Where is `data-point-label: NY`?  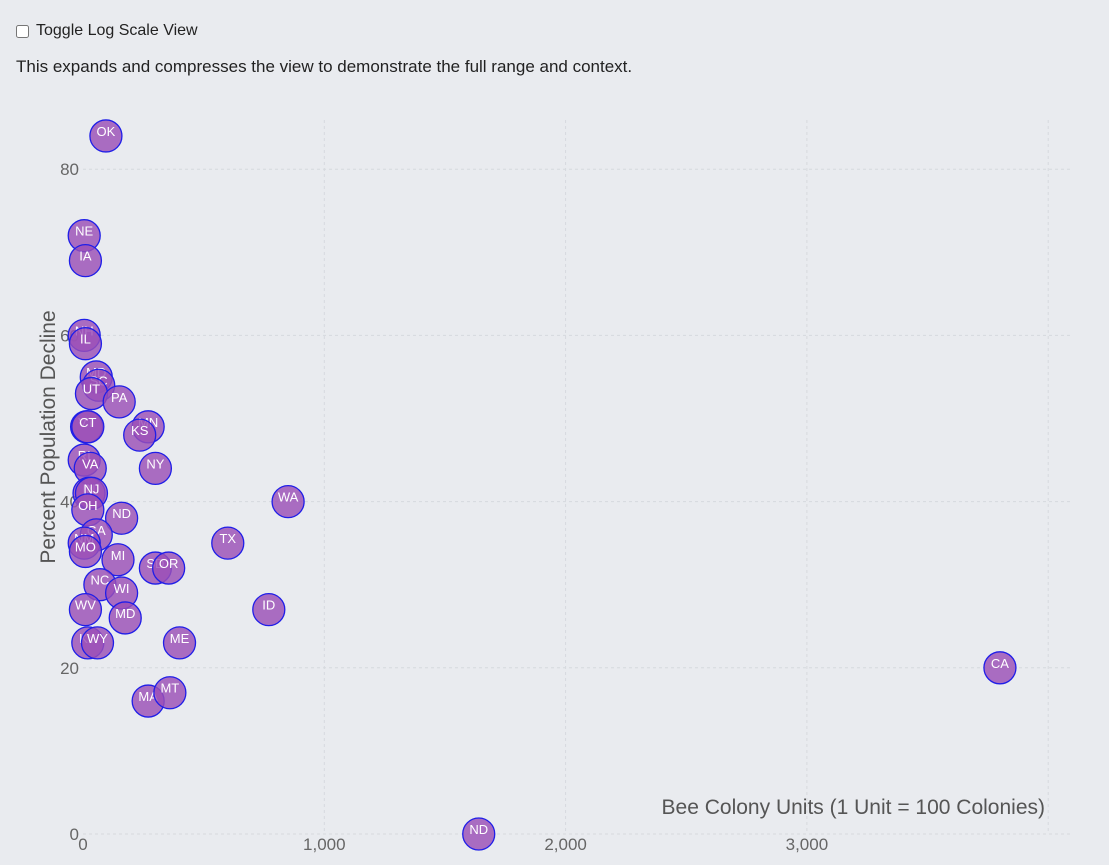
data-point-label: NY is located at coordinates (155, 463).